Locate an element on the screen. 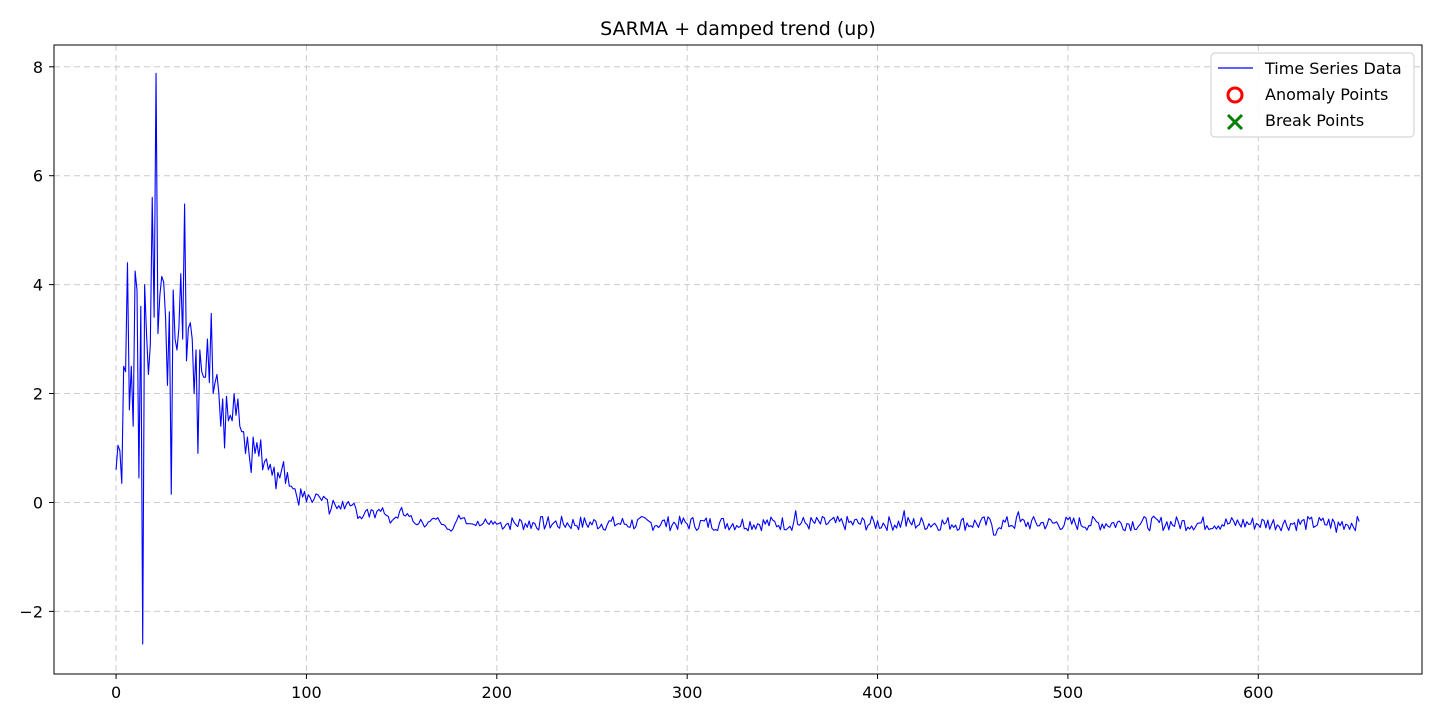 The width and height of the screenshot is (1440, 720). legend-label-anomaly: Anomaly Points is located at coordinates (1326, 94).